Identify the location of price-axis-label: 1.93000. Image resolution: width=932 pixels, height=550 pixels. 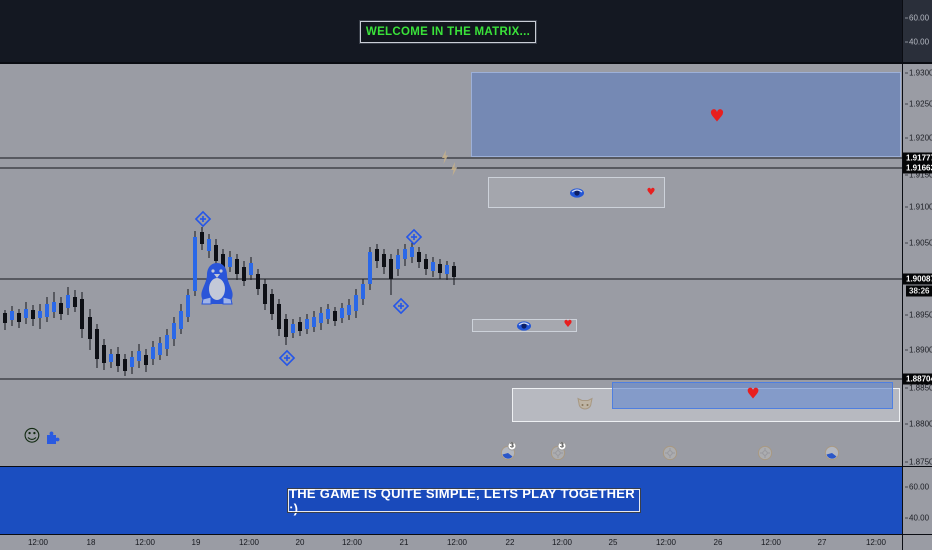
(918, 73).